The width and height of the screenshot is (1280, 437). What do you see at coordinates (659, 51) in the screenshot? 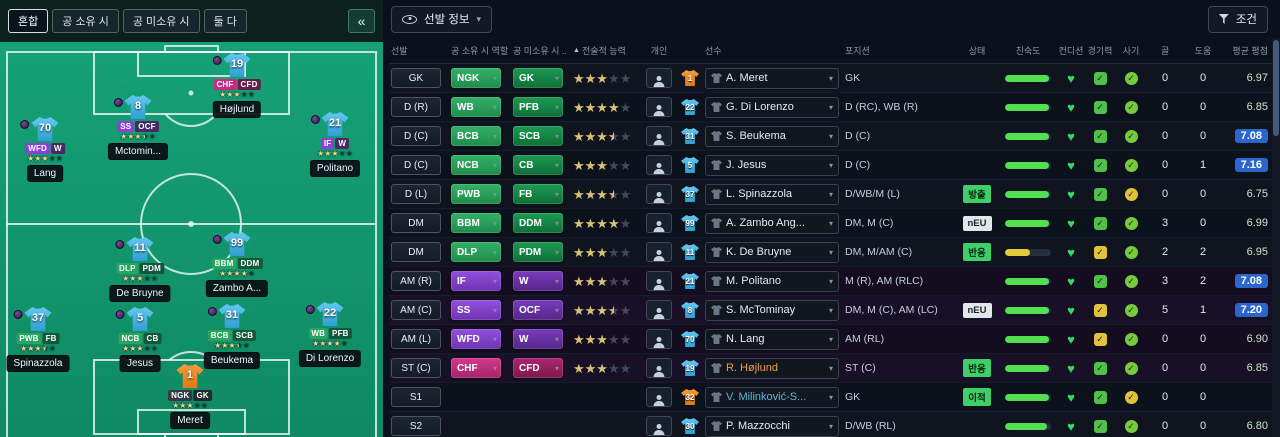
I see `column-header: 개인` at bounding box center [659, 51].